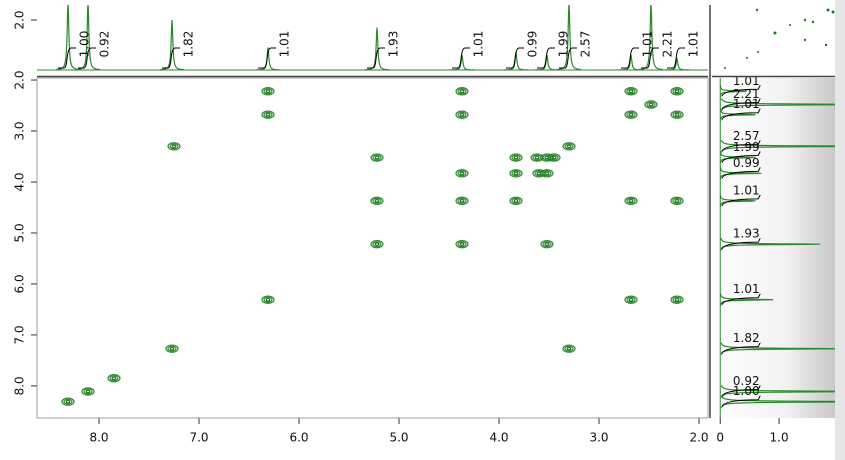 This screenshot has height=460, width=845. I want to click on y-tick-label: 7.0, so click(20, 334).